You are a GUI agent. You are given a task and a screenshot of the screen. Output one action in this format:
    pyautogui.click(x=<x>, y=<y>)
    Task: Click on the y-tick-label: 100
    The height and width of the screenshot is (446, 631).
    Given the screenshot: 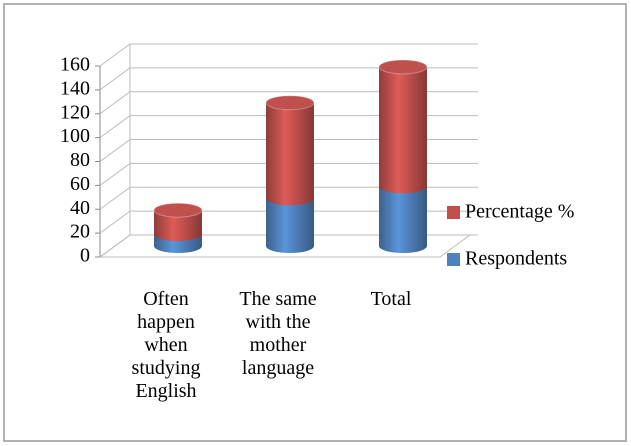 What is the action you would take?
    pyautogui.click(x=75, y=136)
    